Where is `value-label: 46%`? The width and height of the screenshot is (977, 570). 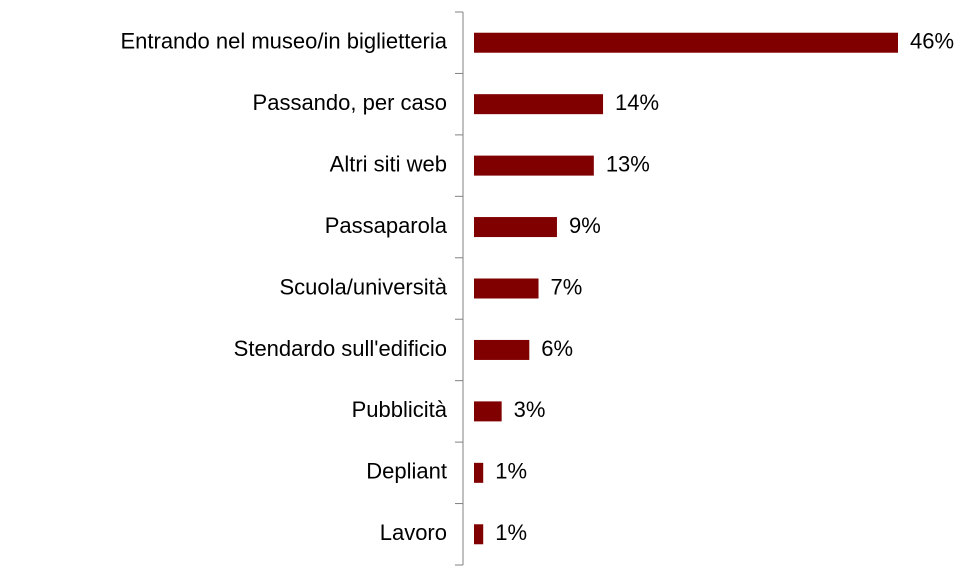 value-label: 46% is located at coordinates (932, 41).